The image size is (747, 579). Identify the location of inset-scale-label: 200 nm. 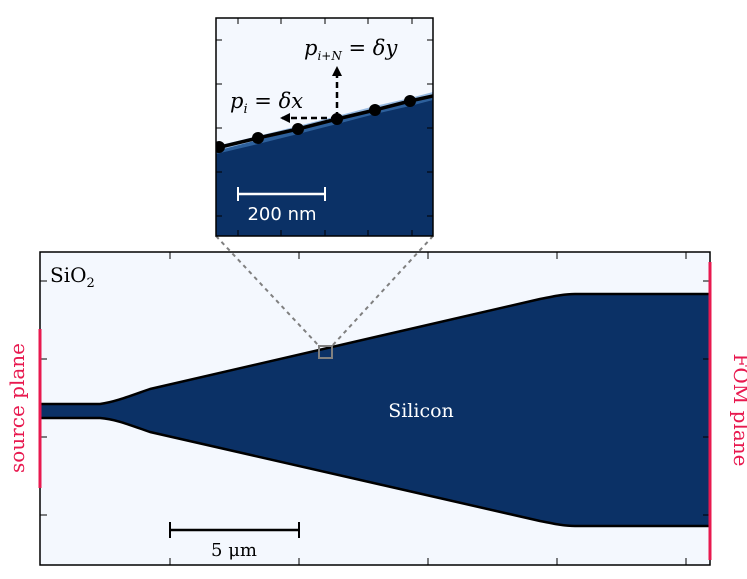
(281, 214).